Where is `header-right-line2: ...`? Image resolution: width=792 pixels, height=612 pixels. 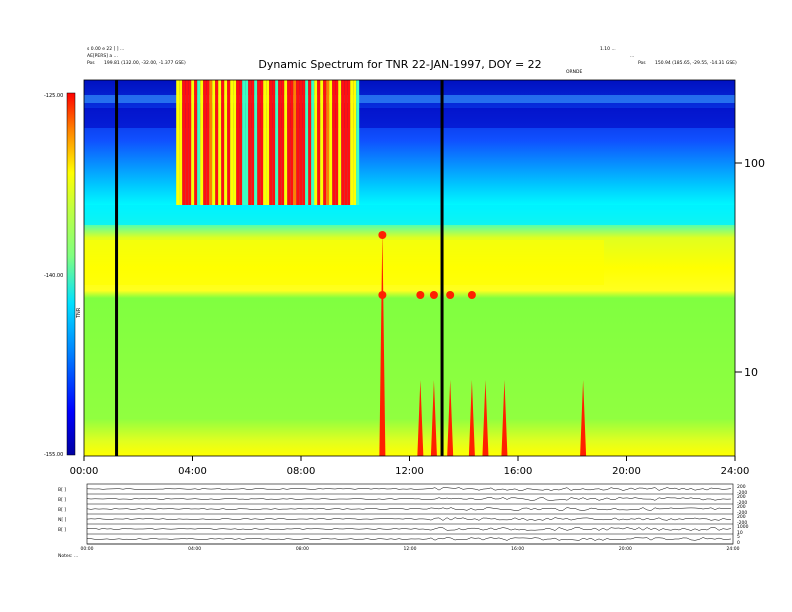 header-right-line2: ... is located at coordinates (632, 56).